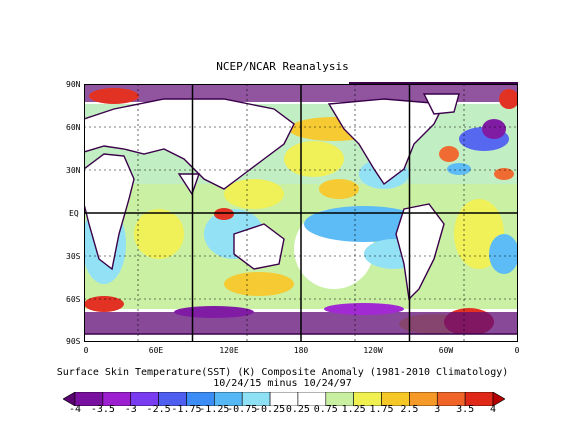  What do you see at coordinates (409, 409) in the screenshot?
I see `colorbar-tick-label: 2.5` at bounding box center [409, 409].